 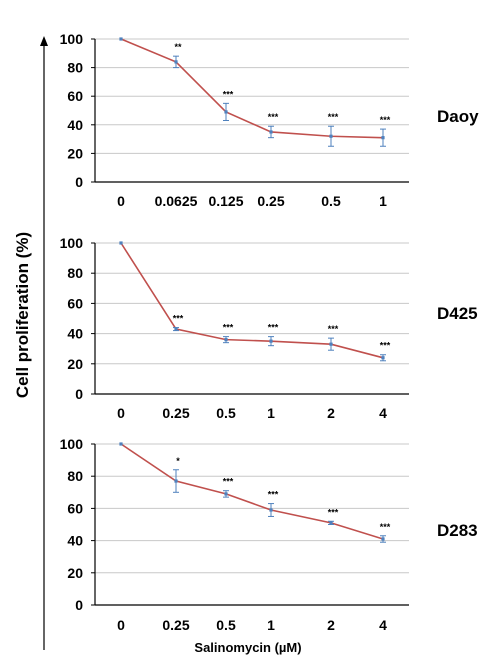 What do you see at coordinates (178, 47) in the screenshot?
I see `significance-label: **` at bounding box center [178, 47].